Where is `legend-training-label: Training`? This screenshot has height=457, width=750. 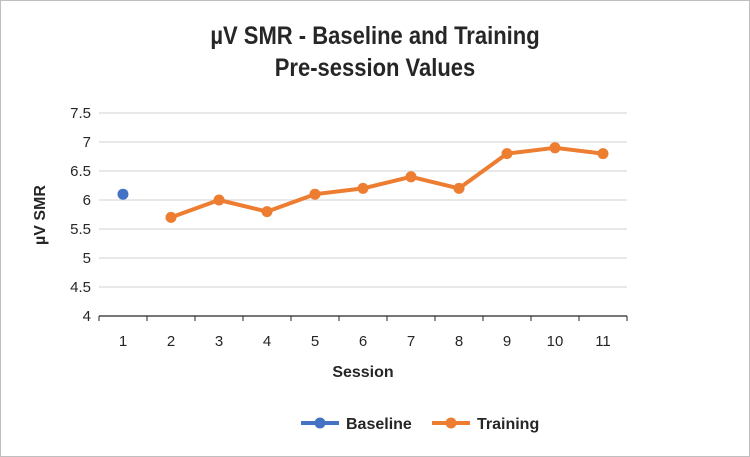
legend-training-label: Training is located at coordinates (508, 424).